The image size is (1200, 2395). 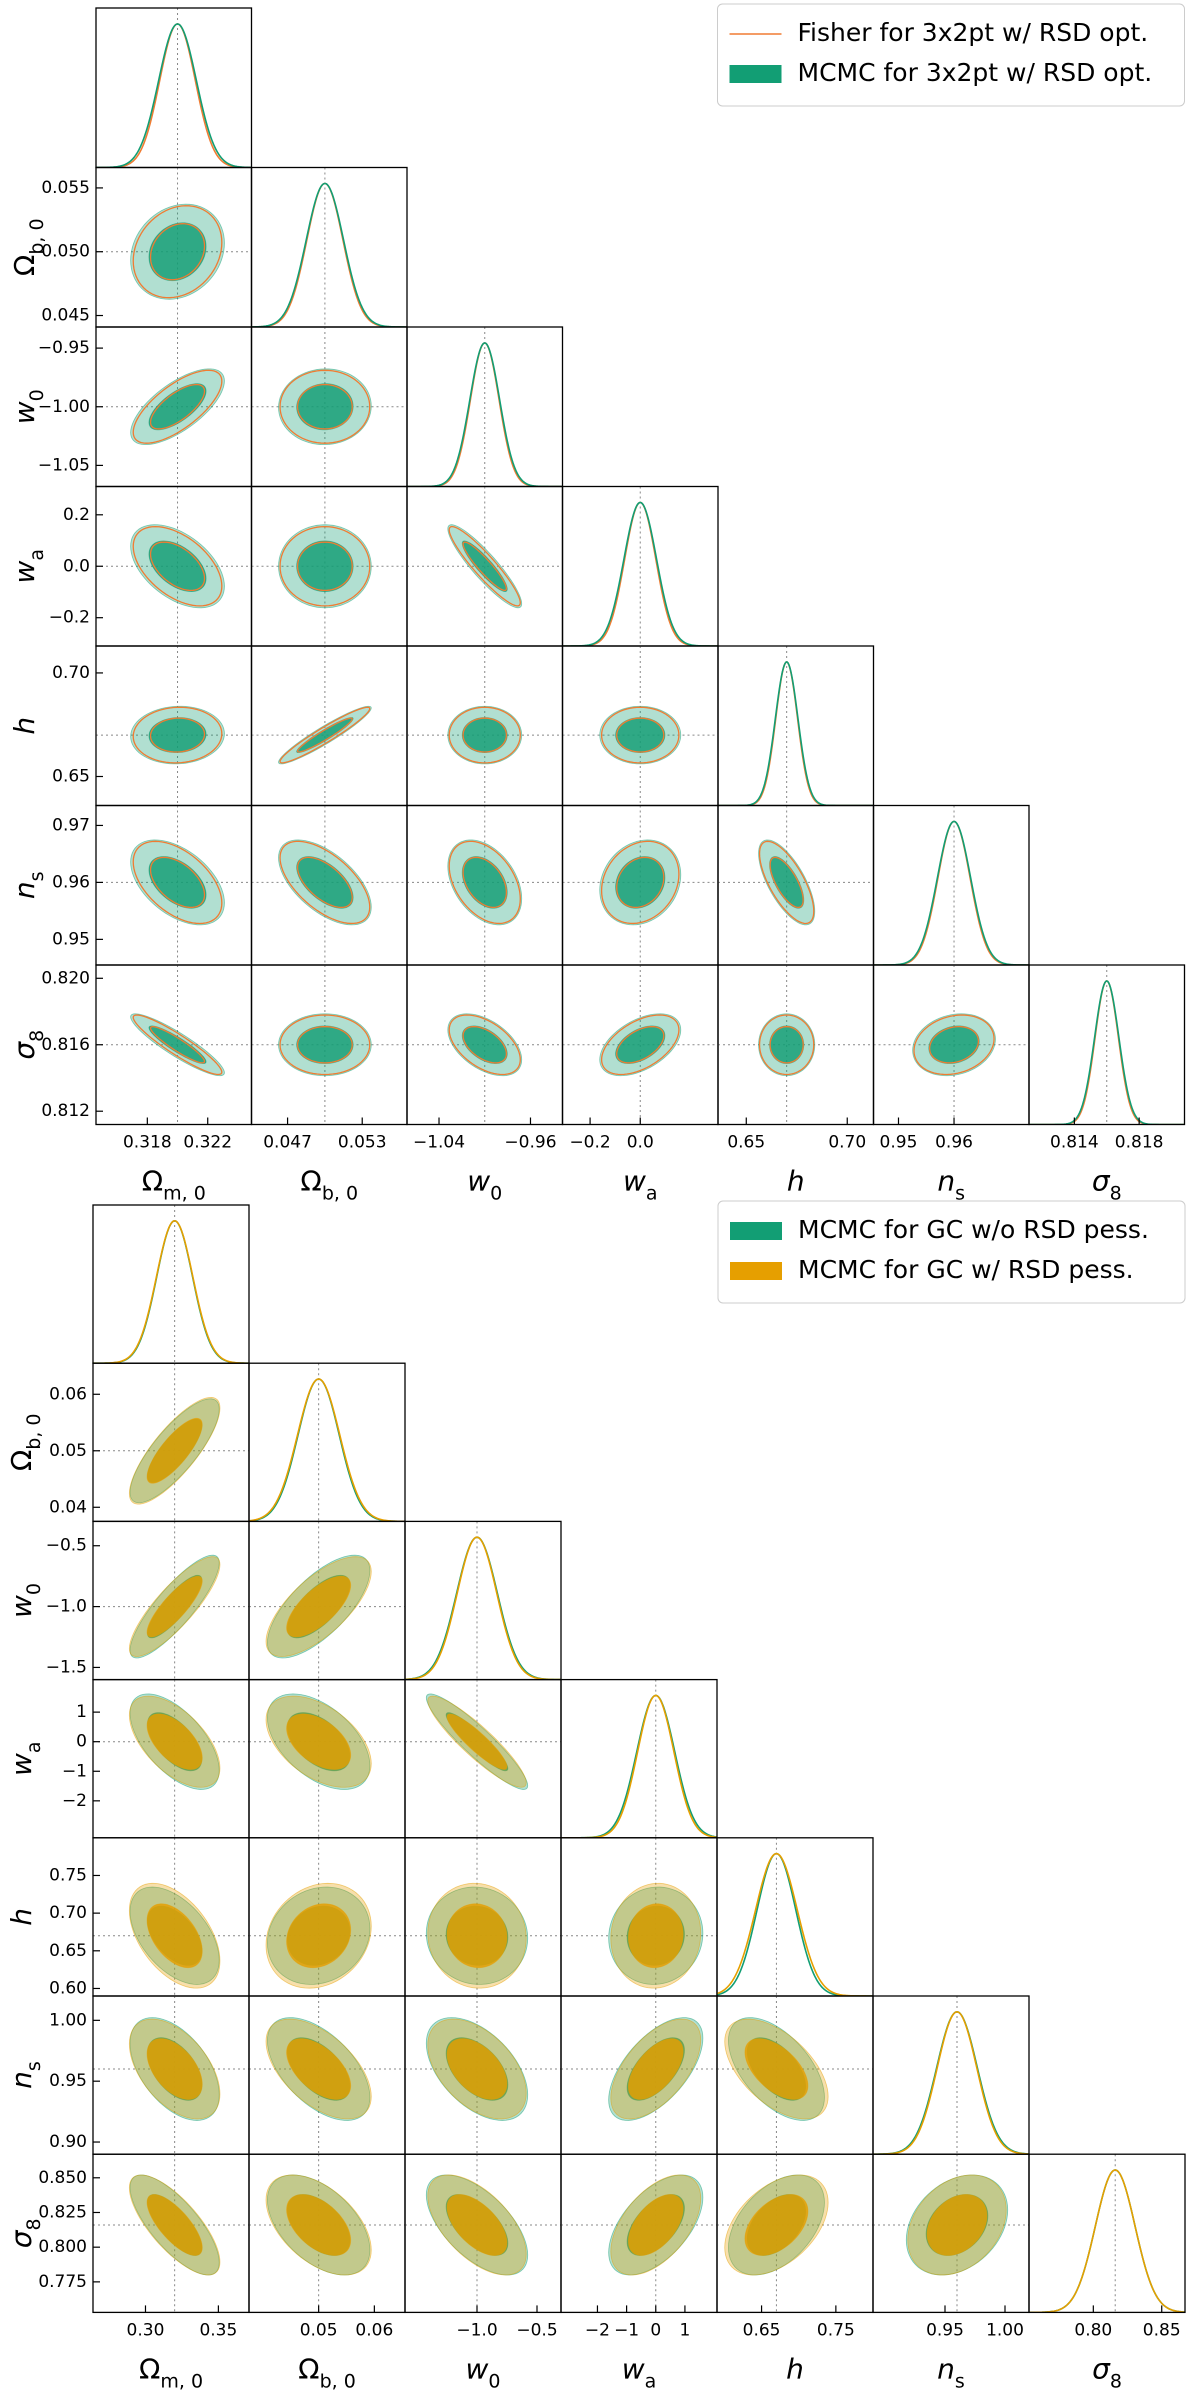 What do you see at coordinates (536, 2330) in the screenshot?
I see `x-tick-label: −0.5` at bounding box center [536, 2330].